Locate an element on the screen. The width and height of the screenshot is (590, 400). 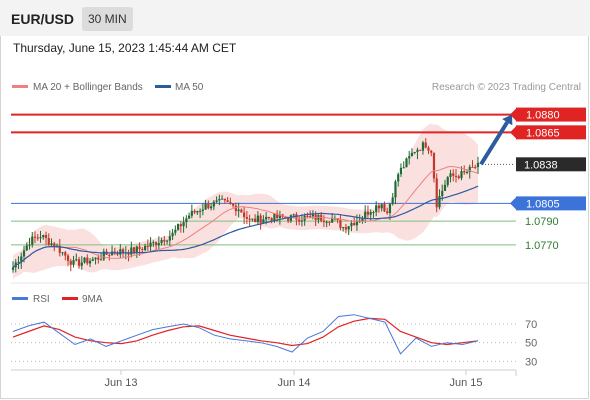
ma50-legend-label: MA 50 is located at coordinates (189, 87).